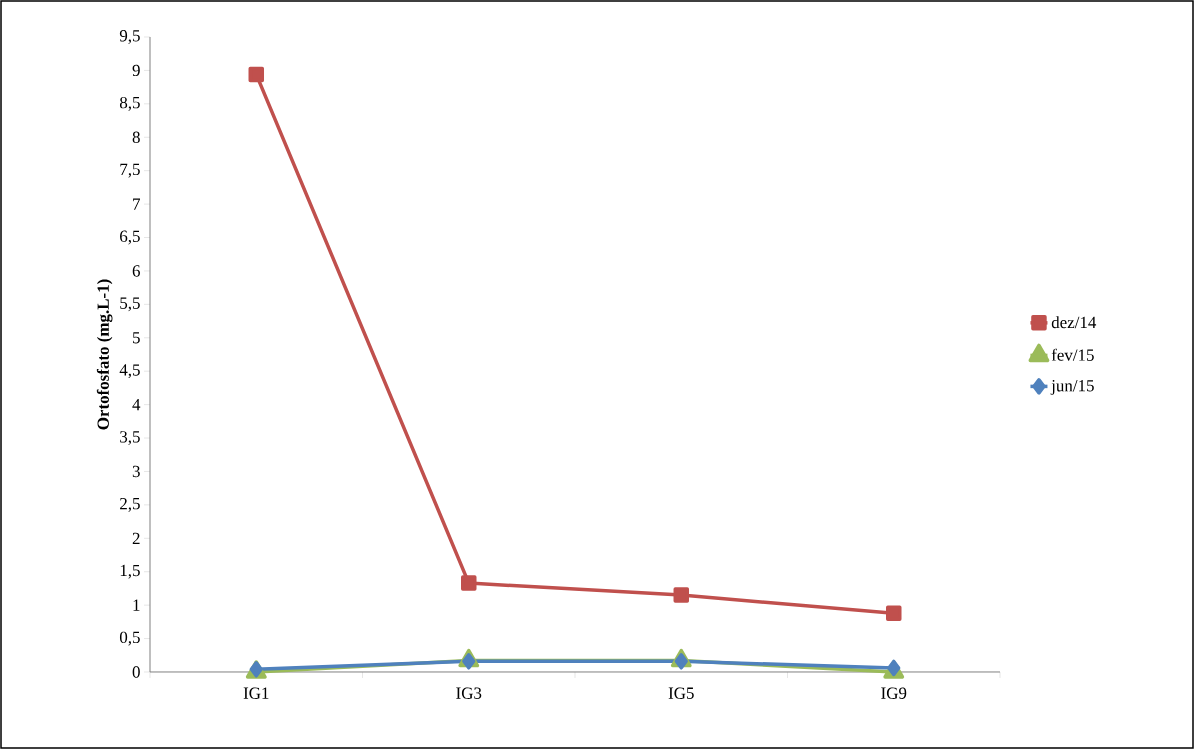 The image size is (1194, 749). Describe the element at coordinates (104, 354) in the screenshot. I see `y-axis-title: Ortofosfato (mg.L-1)` at that location.